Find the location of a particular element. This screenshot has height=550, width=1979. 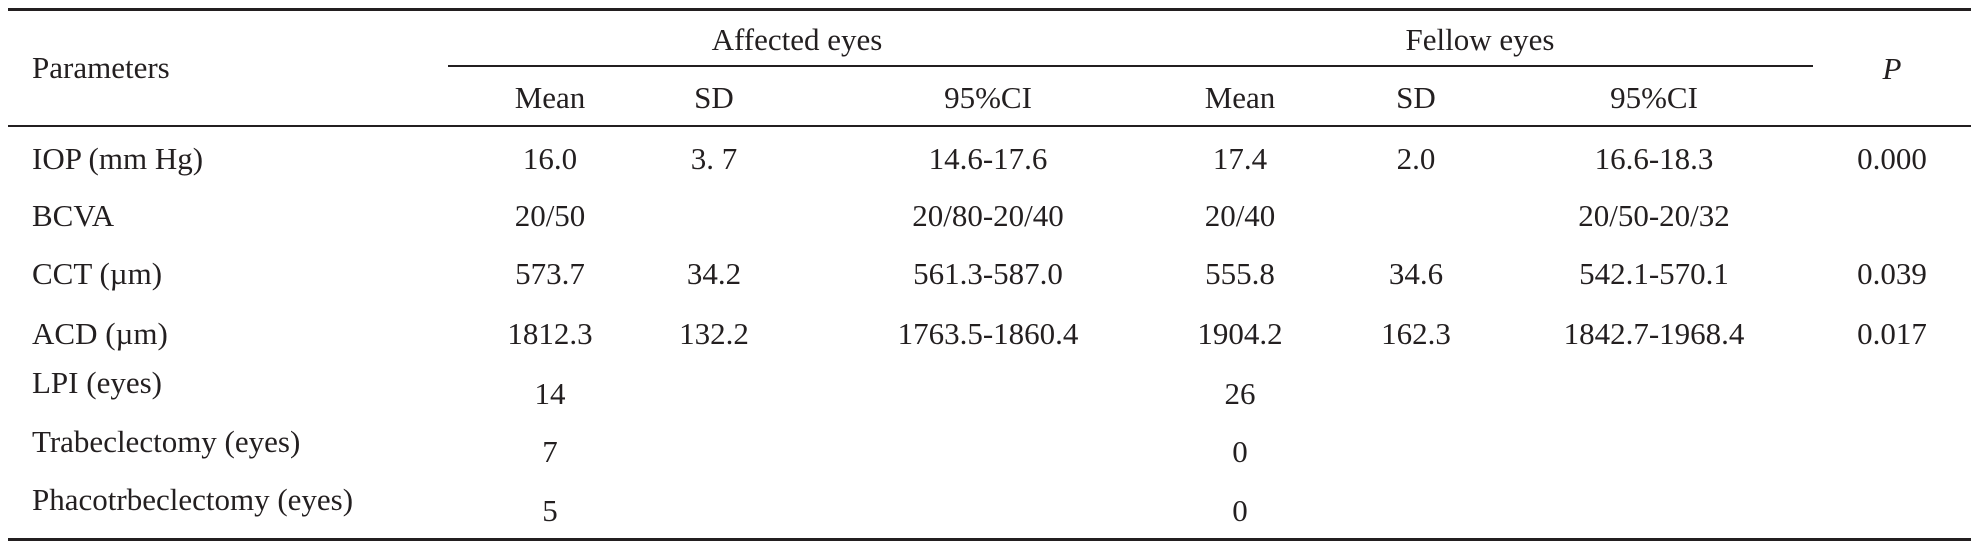

cell-ci-affected: 561.3-587.0 is located at coordinates (988, 273).